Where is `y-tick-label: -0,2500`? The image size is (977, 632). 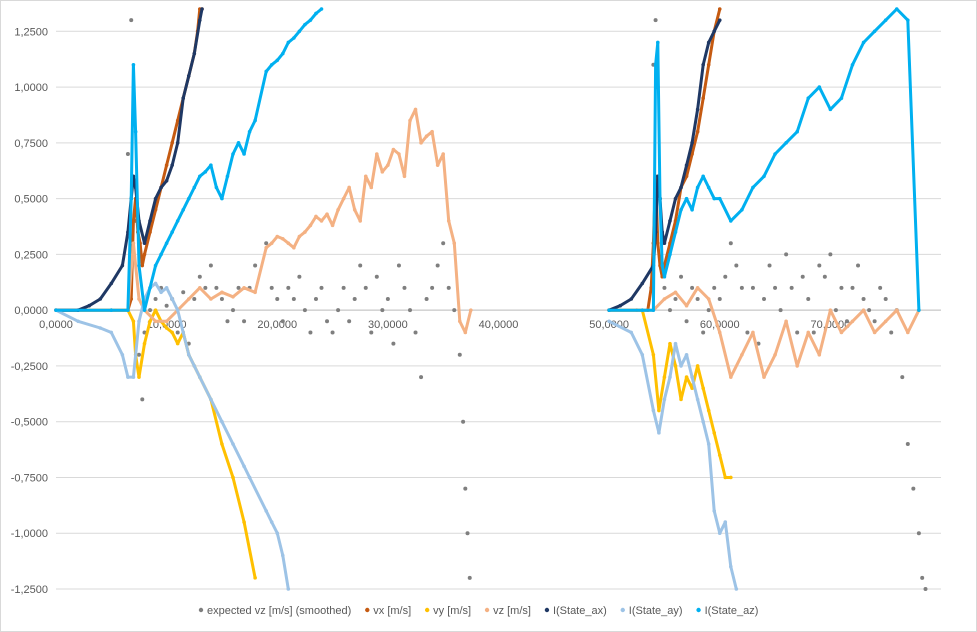 y-tick-label: -0,2500 is located at coordinates (29, 367).